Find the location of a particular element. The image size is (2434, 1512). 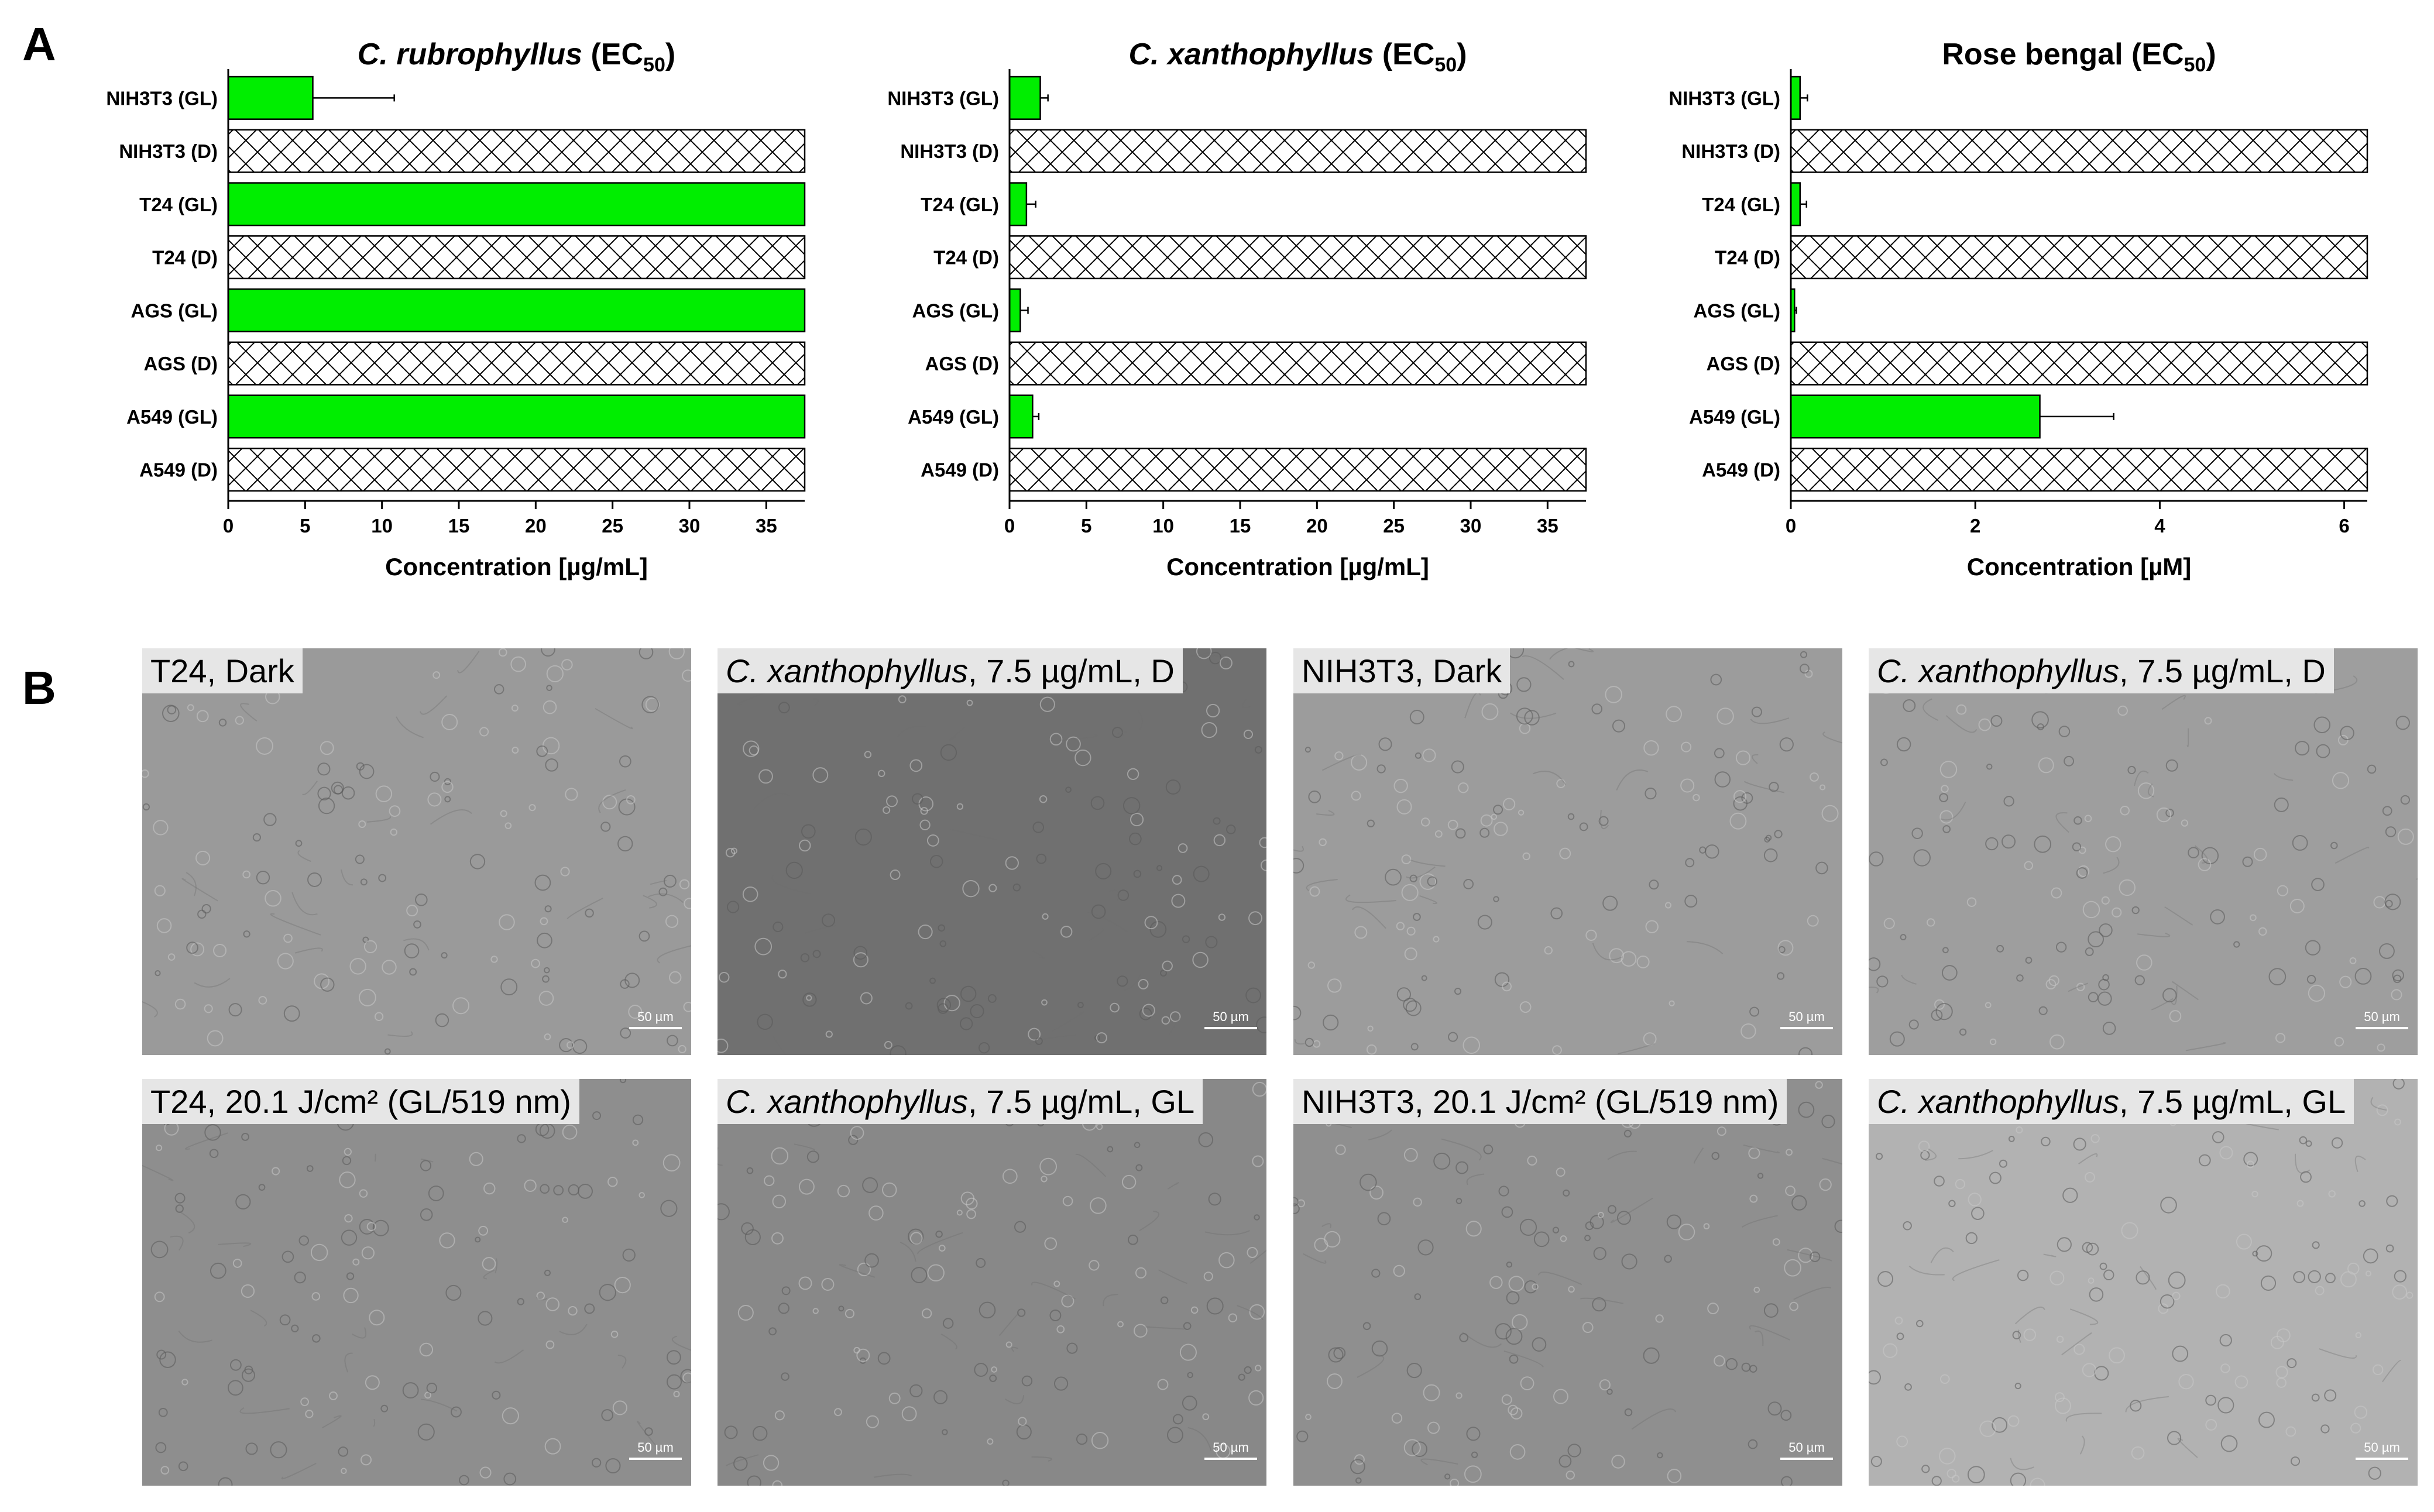

micrograph-panel: T24, 20.1 J/cm² (GL/519 nm) 50 µm is located at coordinates (417, 1282).